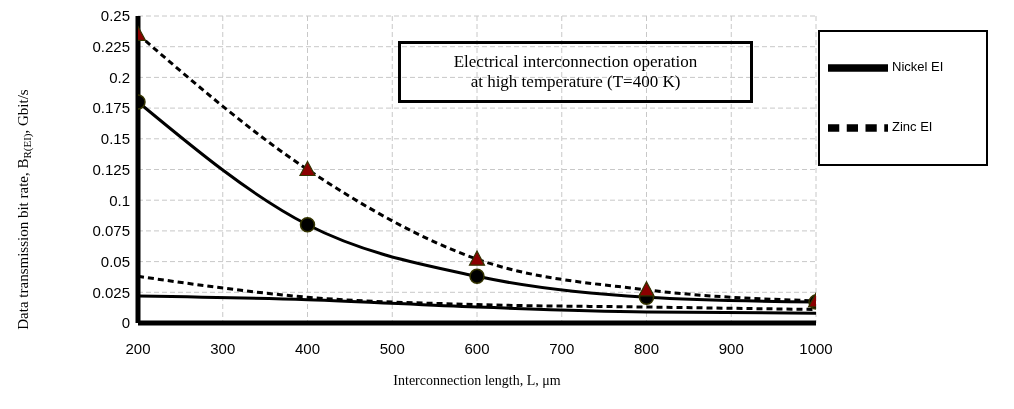 The height and width of the screenshot is (409, 1014). Describe the element at coordinates (138, 348) in the screenshot. I see `x-tick-label: 200` at that location.